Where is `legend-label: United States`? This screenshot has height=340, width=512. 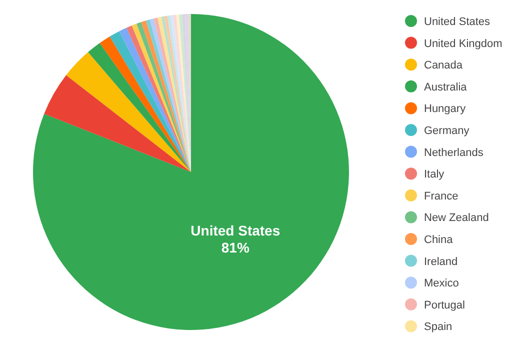 legend-label: United States is located at coordinates (457, 22).